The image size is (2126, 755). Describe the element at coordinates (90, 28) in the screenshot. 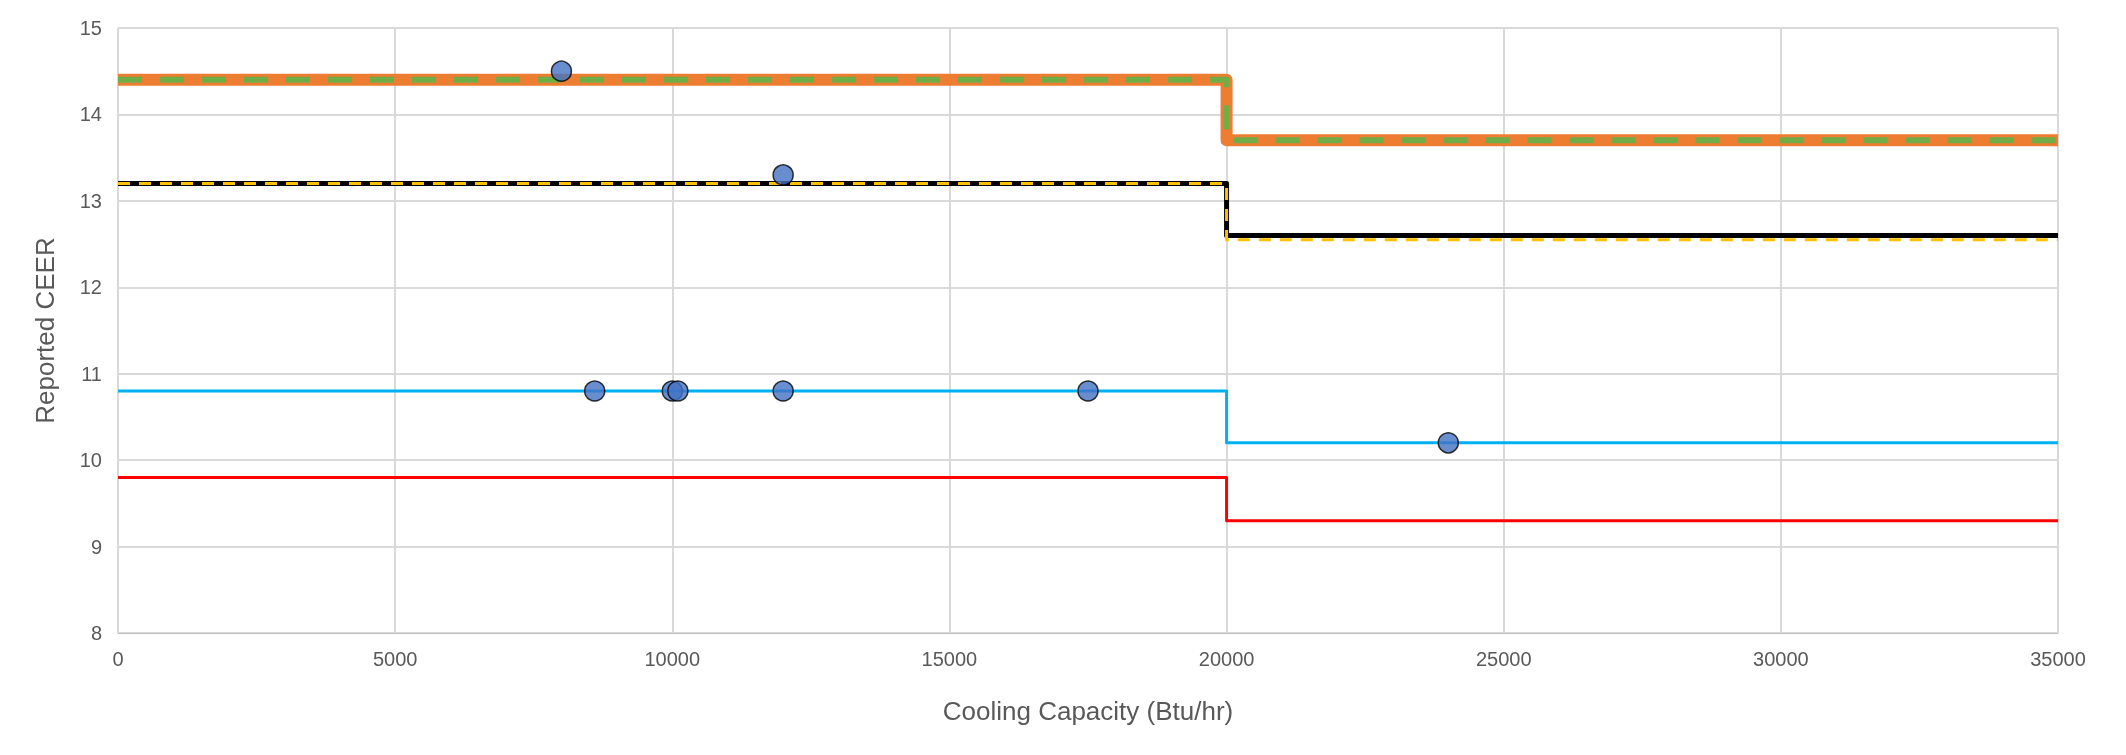

I see `y-tick-label: 15` at that location.